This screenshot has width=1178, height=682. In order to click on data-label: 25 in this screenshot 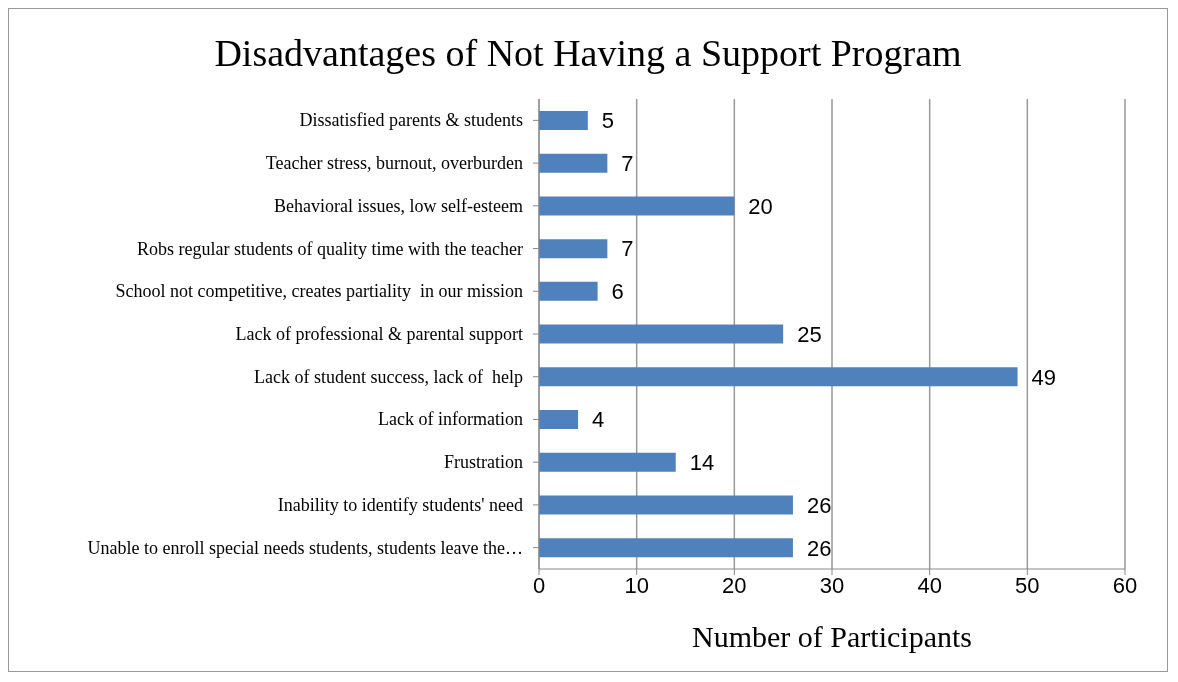, I will do `click(809, 334)`.